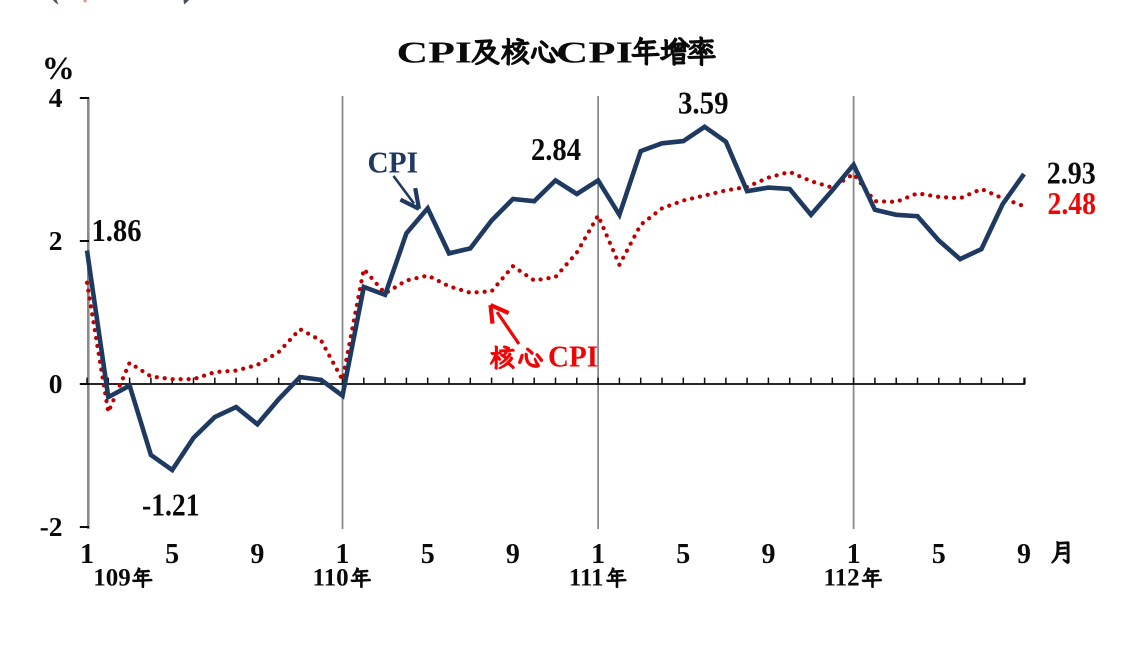 This screenshot has height=646, width=1138. I want to click on svg-text: 2.84, so click(556, 149).